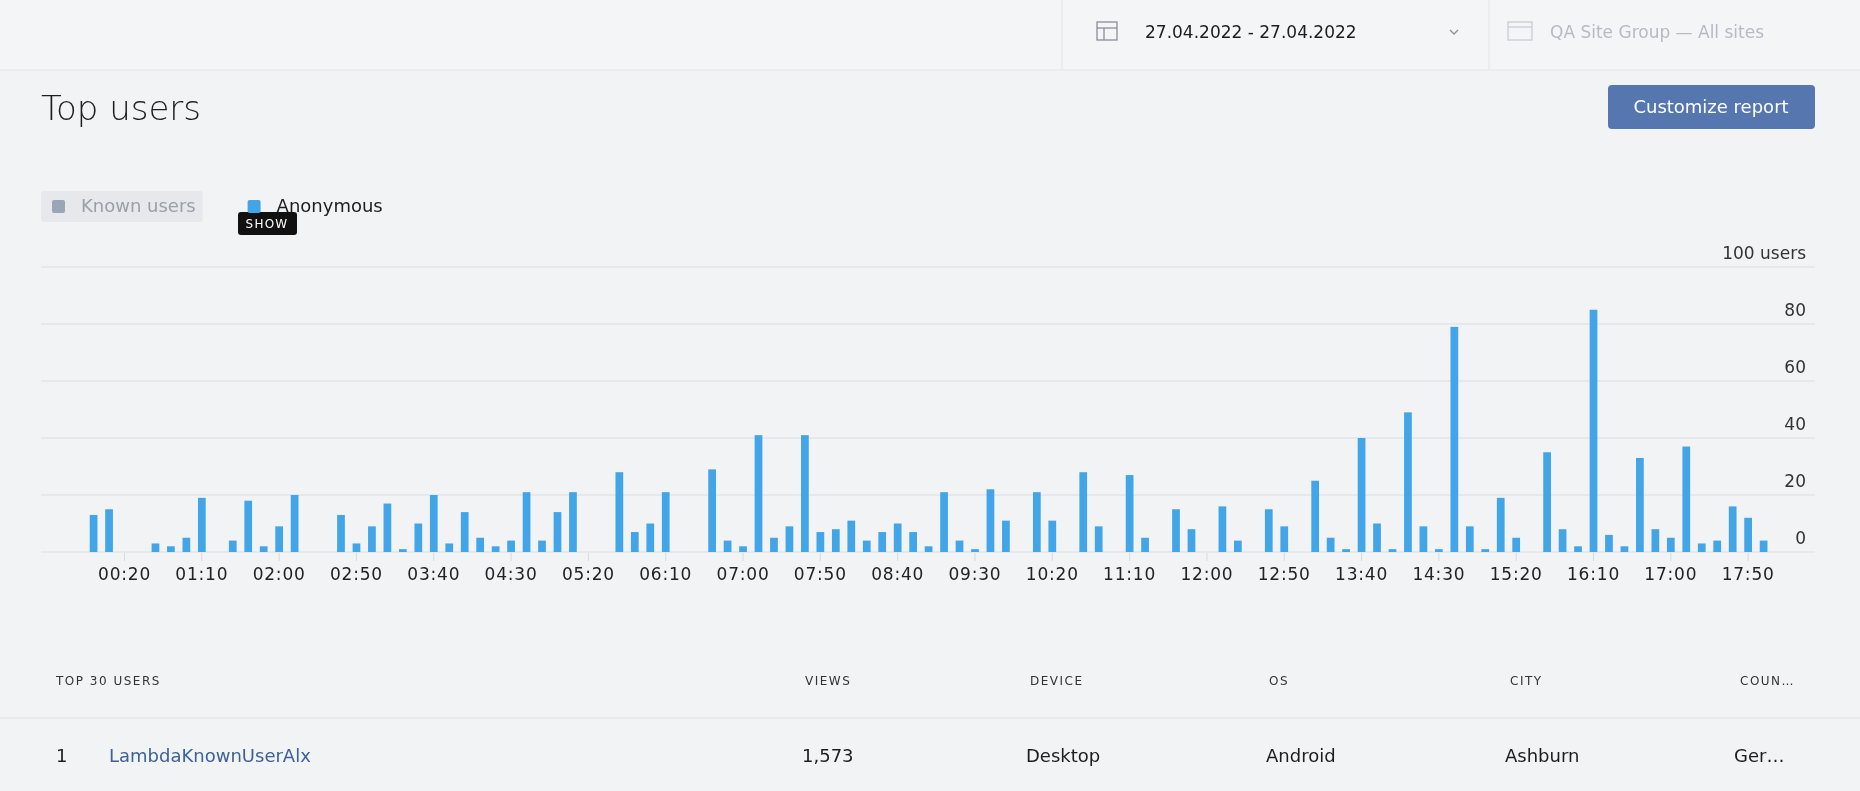 The width and height of the screenshot is (1860, 791). What do you see at coordinates (138, 205) in the screenshot?
I see `legend-label: Known users` at bounding box center [138, 205].